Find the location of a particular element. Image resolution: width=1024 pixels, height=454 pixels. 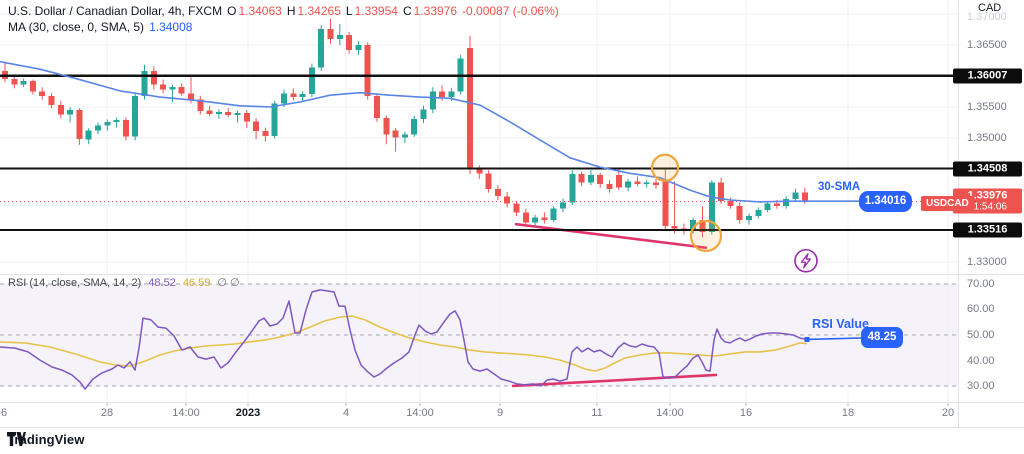

tradingview-logo: TradingView is located at coordinates (45, 439).